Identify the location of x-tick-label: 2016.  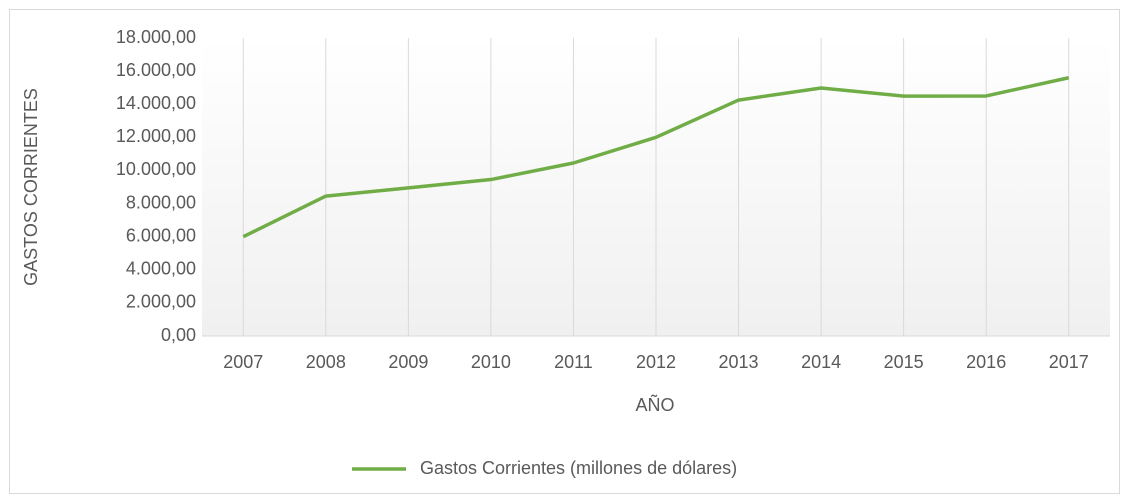
(986, 362).